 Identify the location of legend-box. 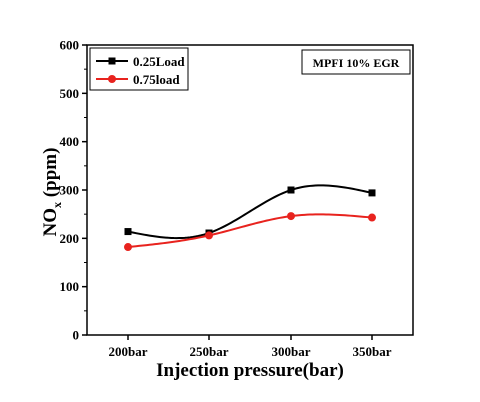
(139, 69).